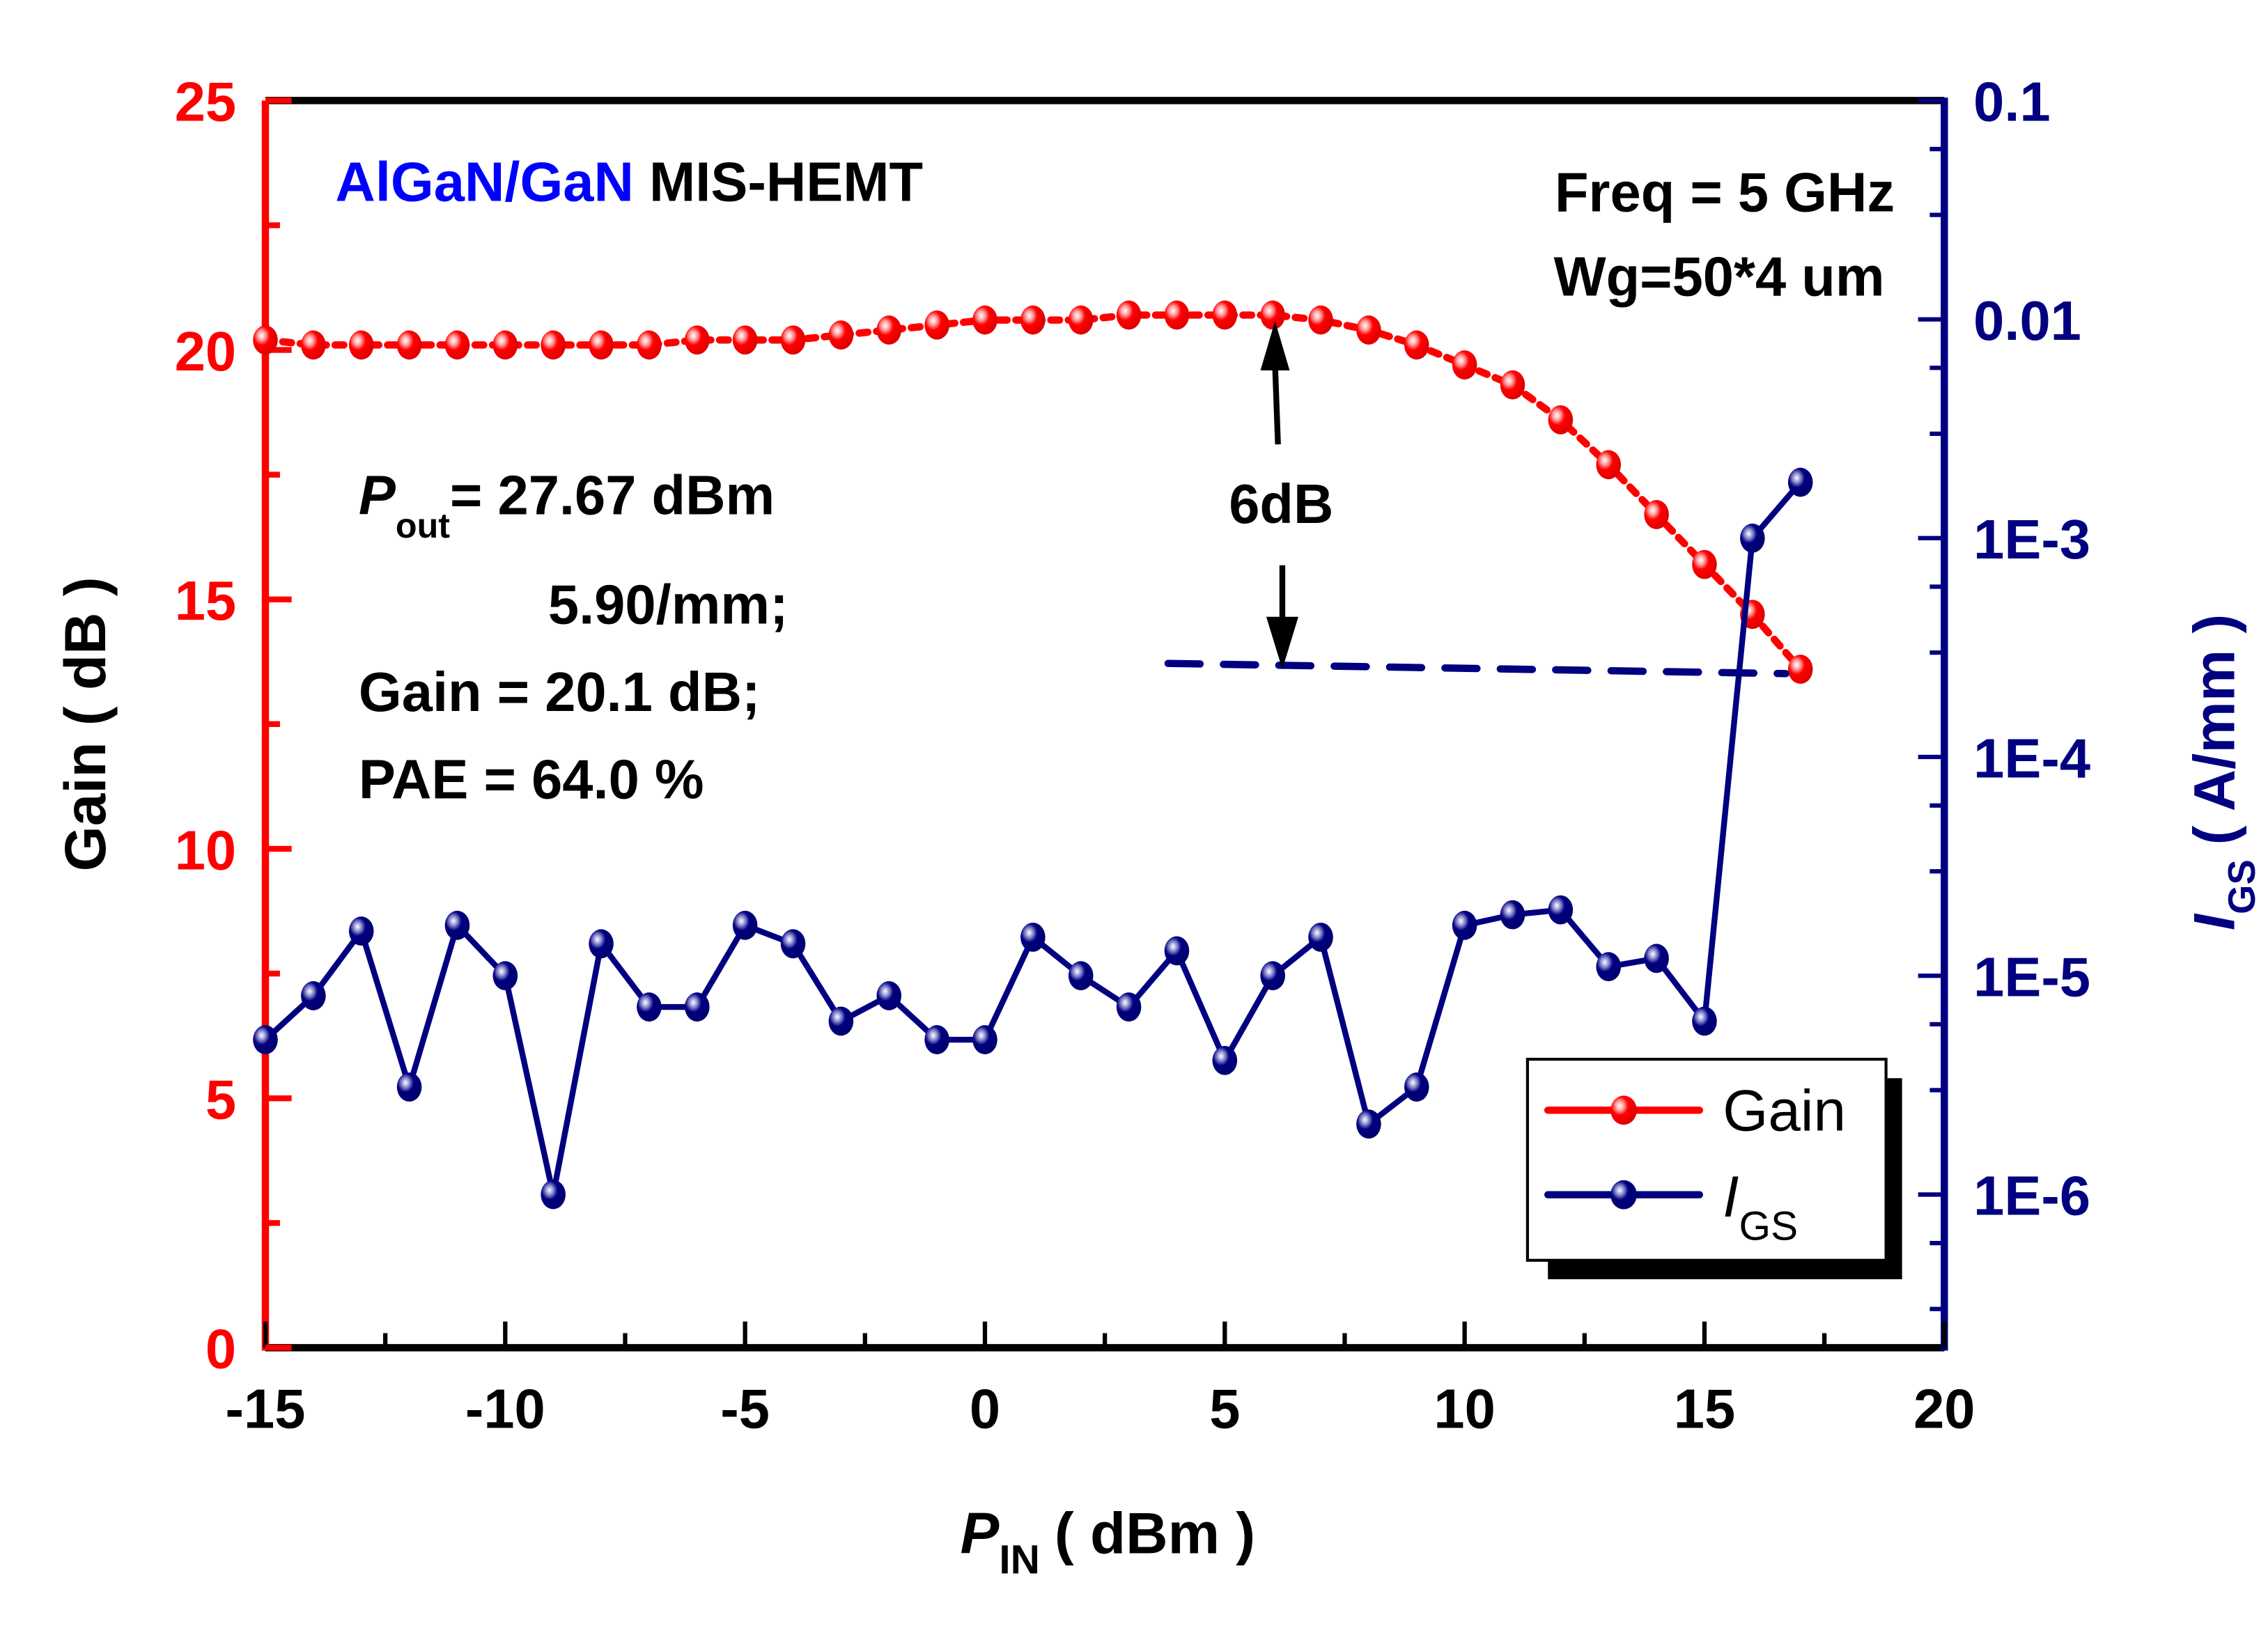 This screenshot has height=1626, width=2268. I want to click on pout-density-label: 5.90/mm;, so click(668, 605).